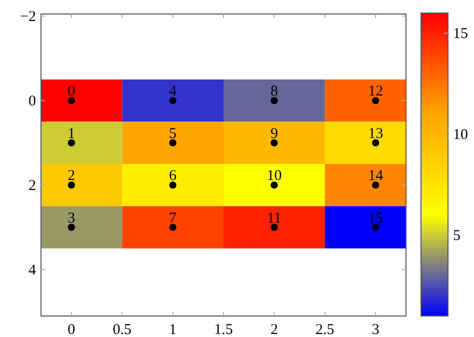 The height and width of the screenshot is (337, 474). What do you see at coordinates (376, 134) in the screenshot?
I see `annotation: 13` at bounding box center [376, 134].